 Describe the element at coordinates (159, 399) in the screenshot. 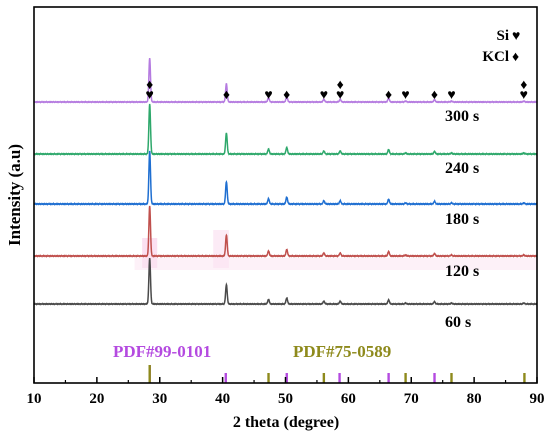

I see `x-tick-label: 30` at that location.